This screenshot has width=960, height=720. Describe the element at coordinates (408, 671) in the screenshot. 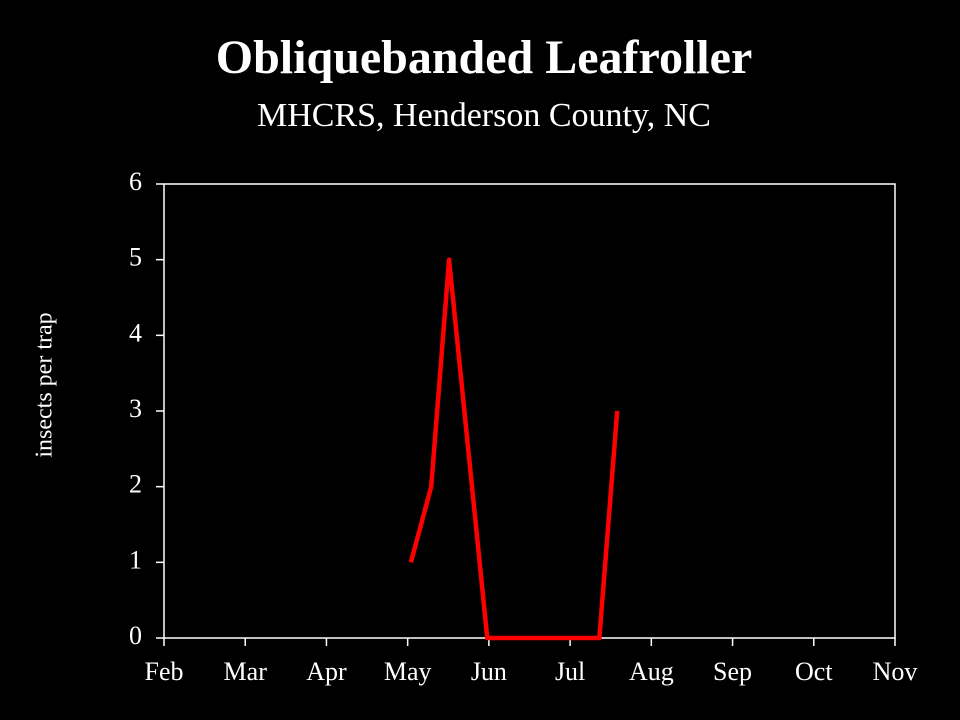

I see `x-tick-label: May` at that location.